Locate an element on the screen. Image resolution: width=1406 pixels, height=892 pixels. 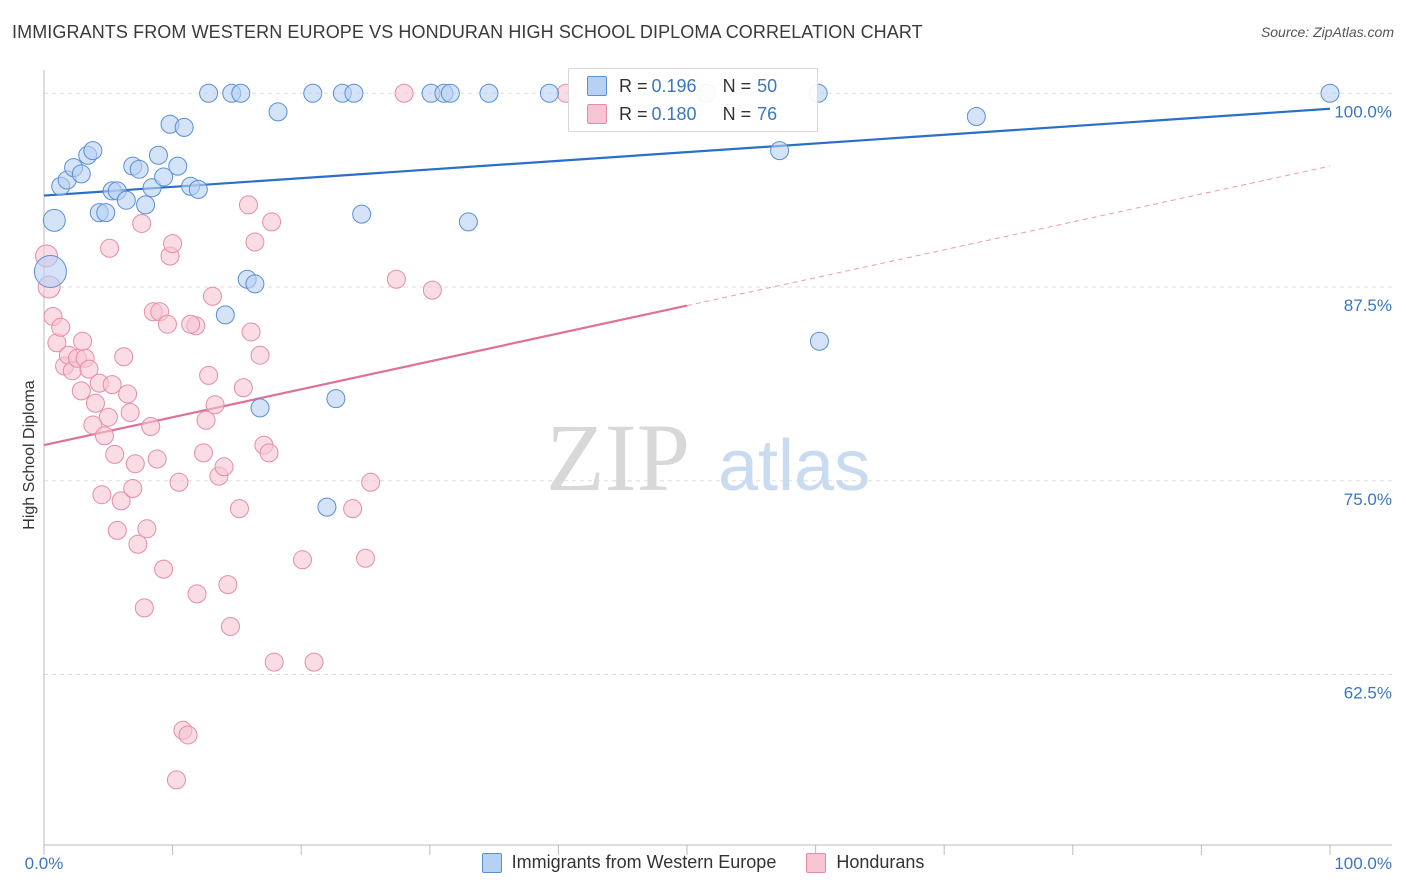
x-tick-label-max: 100.0% is located at coordinates (1363, 863).